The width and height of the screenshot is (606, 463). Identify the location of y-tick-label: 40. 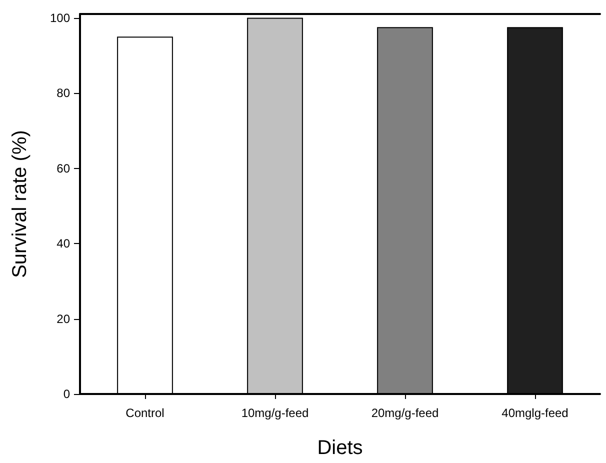
(63, 243).